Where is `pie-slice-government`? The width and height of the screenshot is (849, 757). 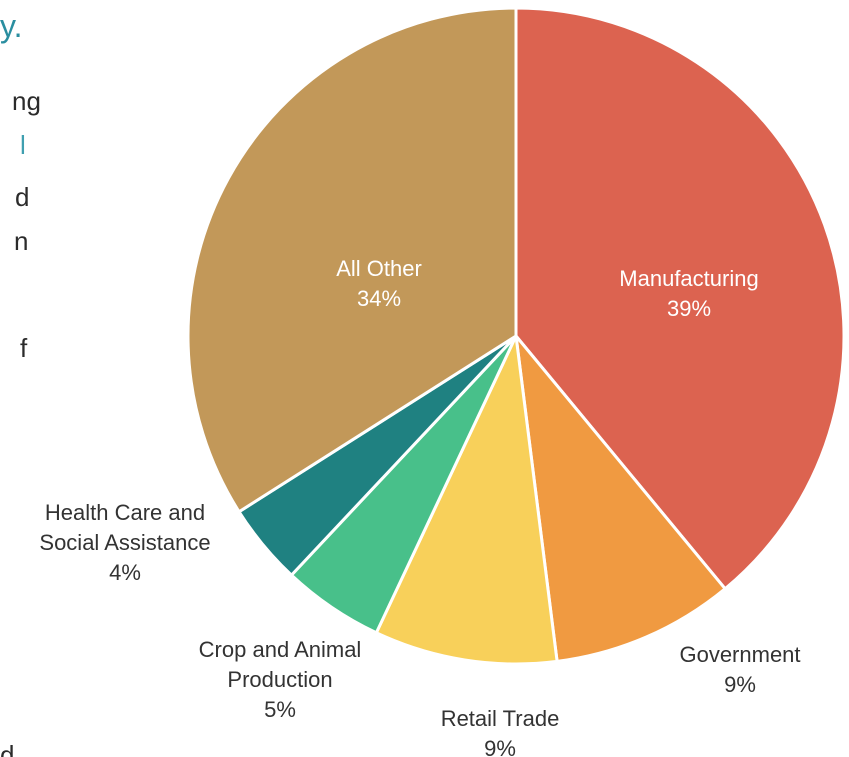
pie-slice-government is located at coordinates (620, 498).